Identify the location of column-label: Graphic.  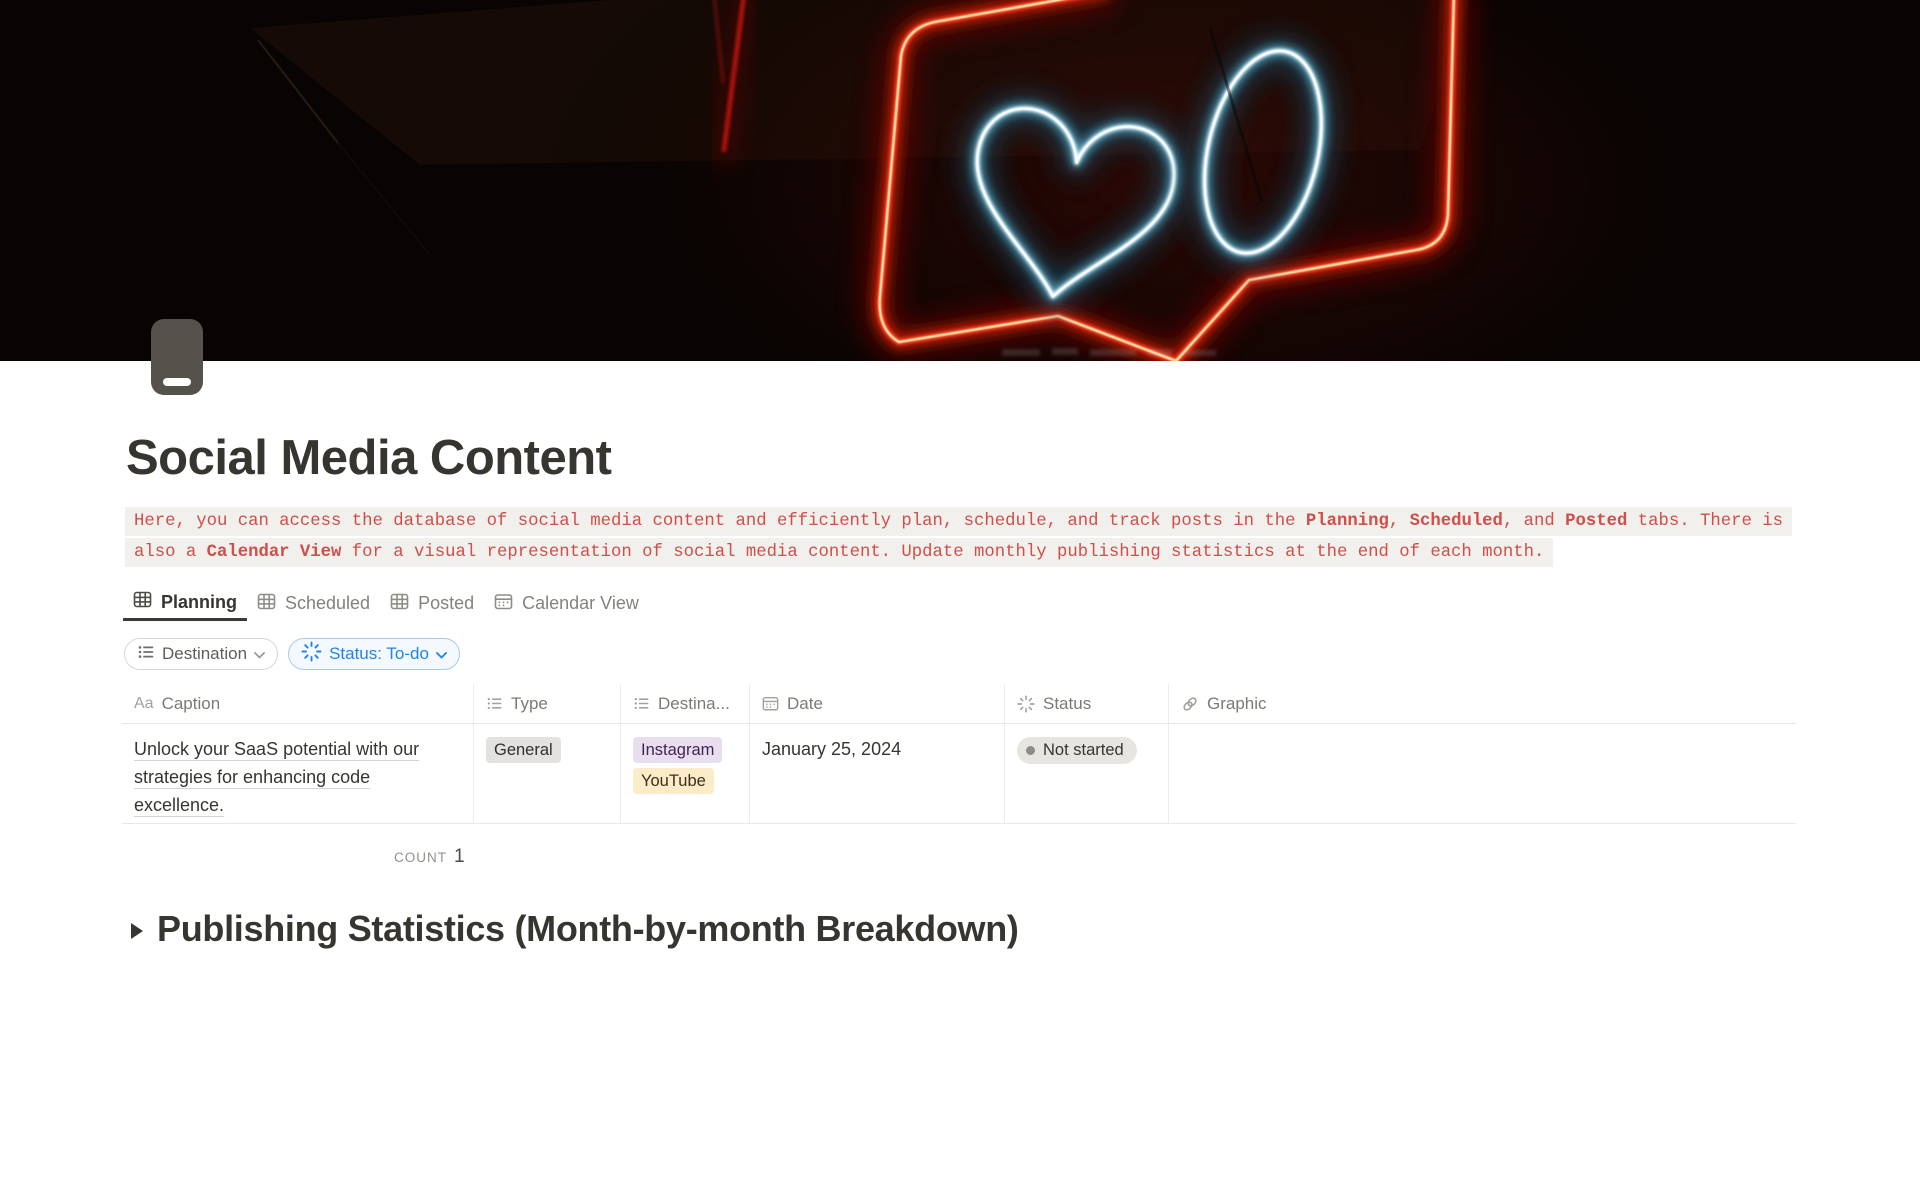
(1237, 703).